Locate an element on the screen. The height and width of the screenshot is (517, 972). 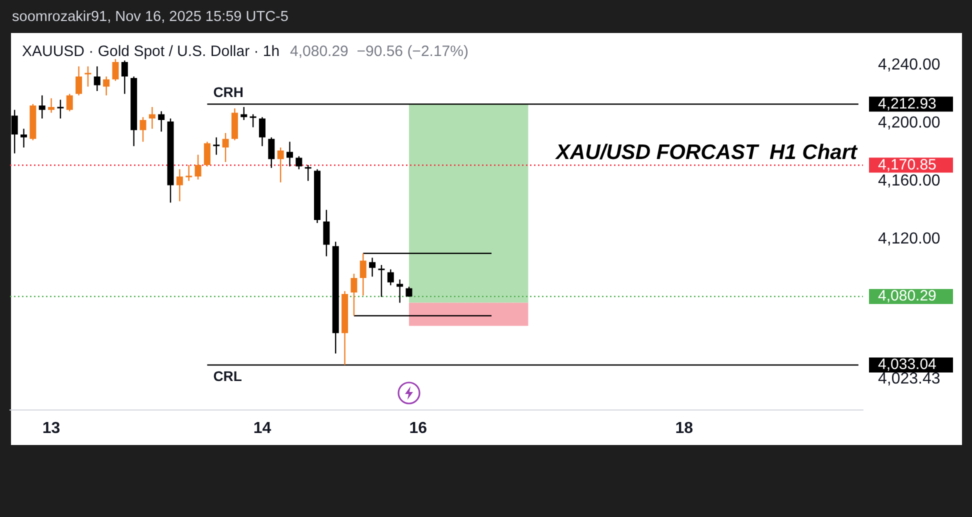
data-label: 4,212.93 is located at coordinates (907, 103).